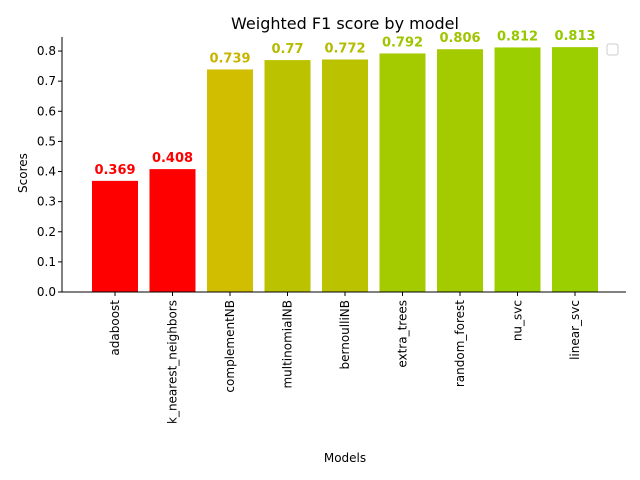  What do you see at coordinates (23, 173) in the screenshot?
I see `y-axis-label: Scores` at bounding box center [23, 173].